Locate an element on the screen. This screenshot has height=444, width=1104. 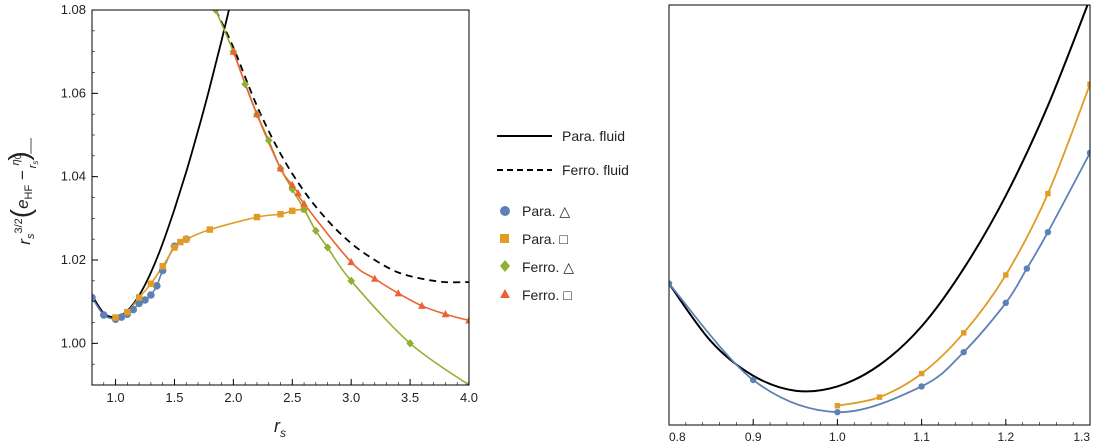
zoom-x-tick-label: 1.1 is located at coordinates (921, 437).